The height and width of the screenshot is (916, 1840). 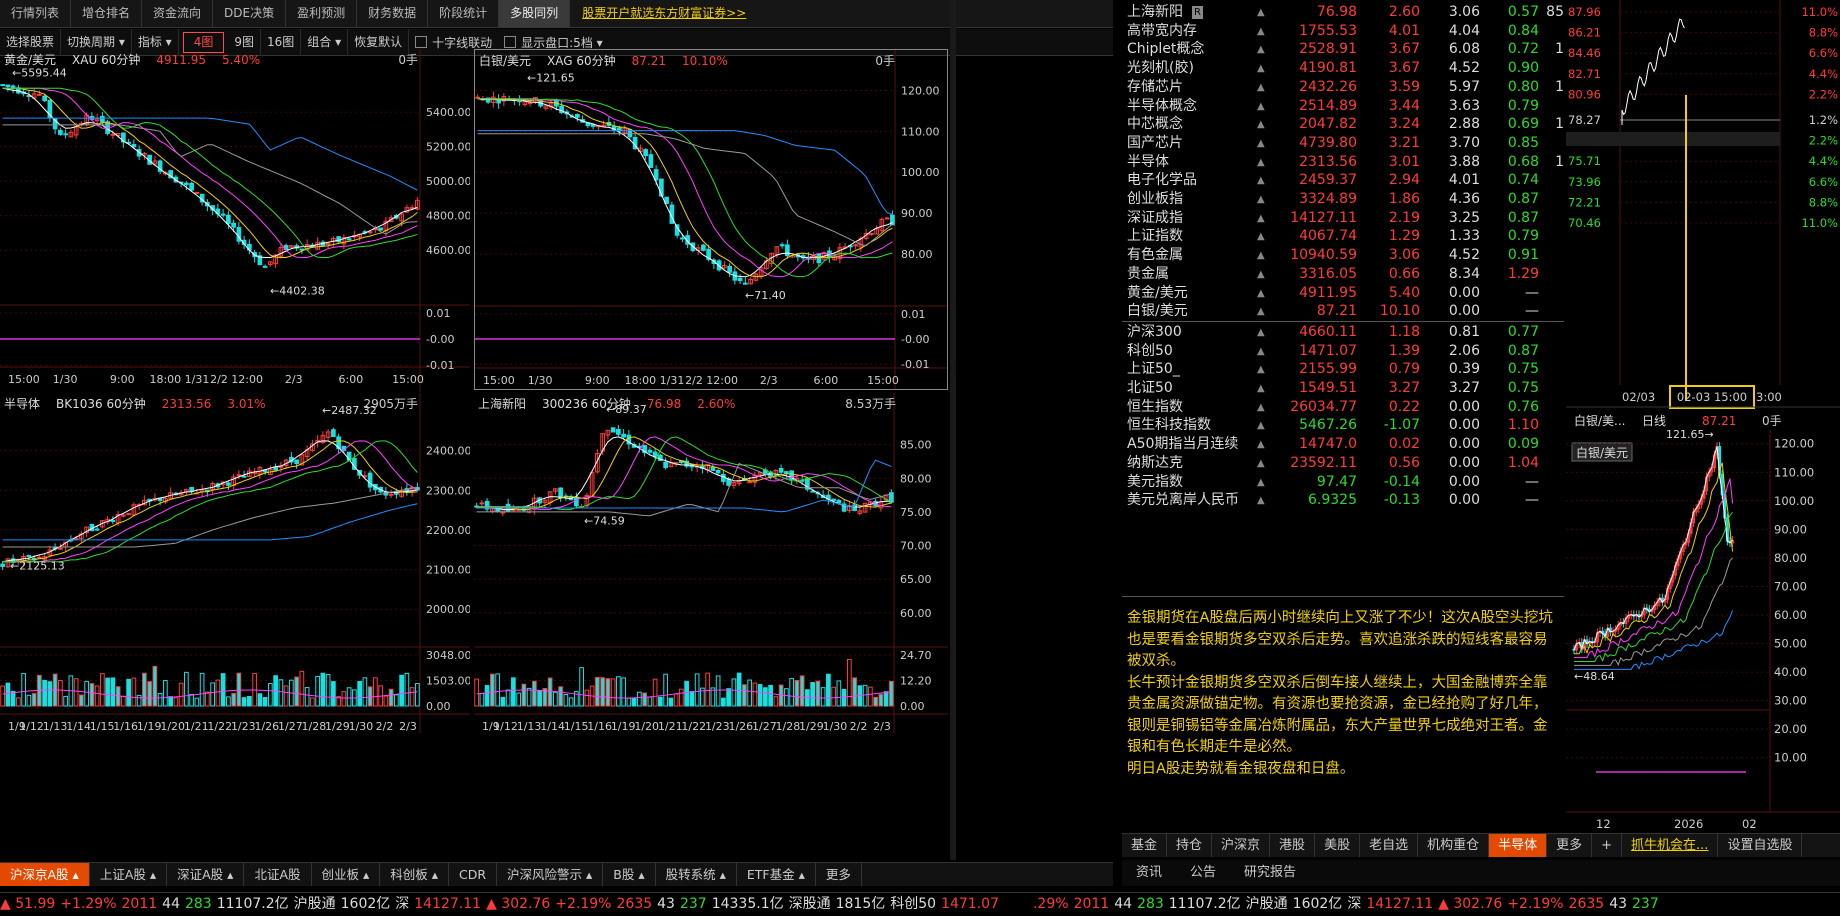 What do you see at coordinates (178, 14) in the screenshot?
I see `tab-2: 资金流向` at bounding box center [178, 14].